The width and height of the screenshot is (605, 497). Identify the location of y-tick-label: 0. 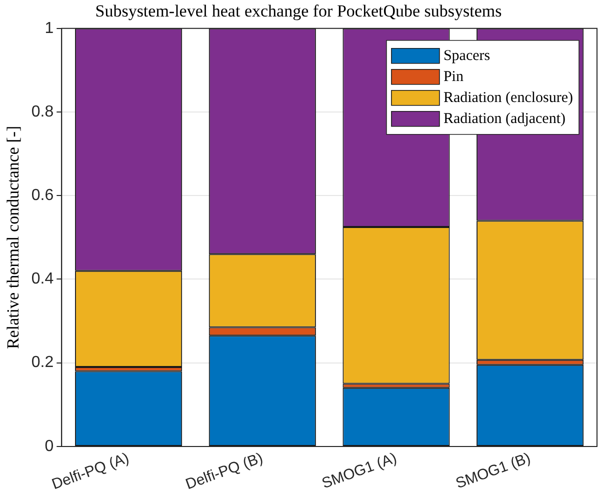
(49, 446).